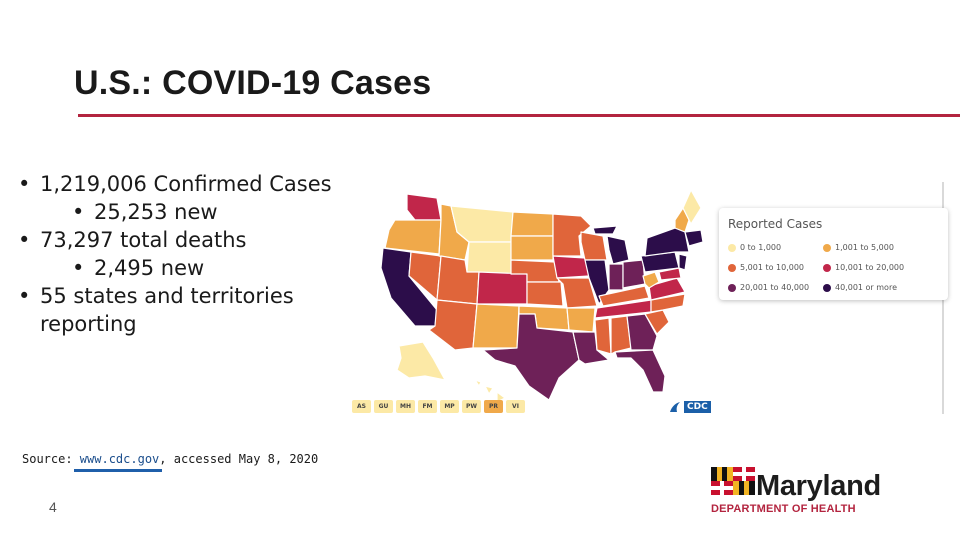 The height and width of the screenshot is (540, 960). I want to click on state-me, so click(692, 207).